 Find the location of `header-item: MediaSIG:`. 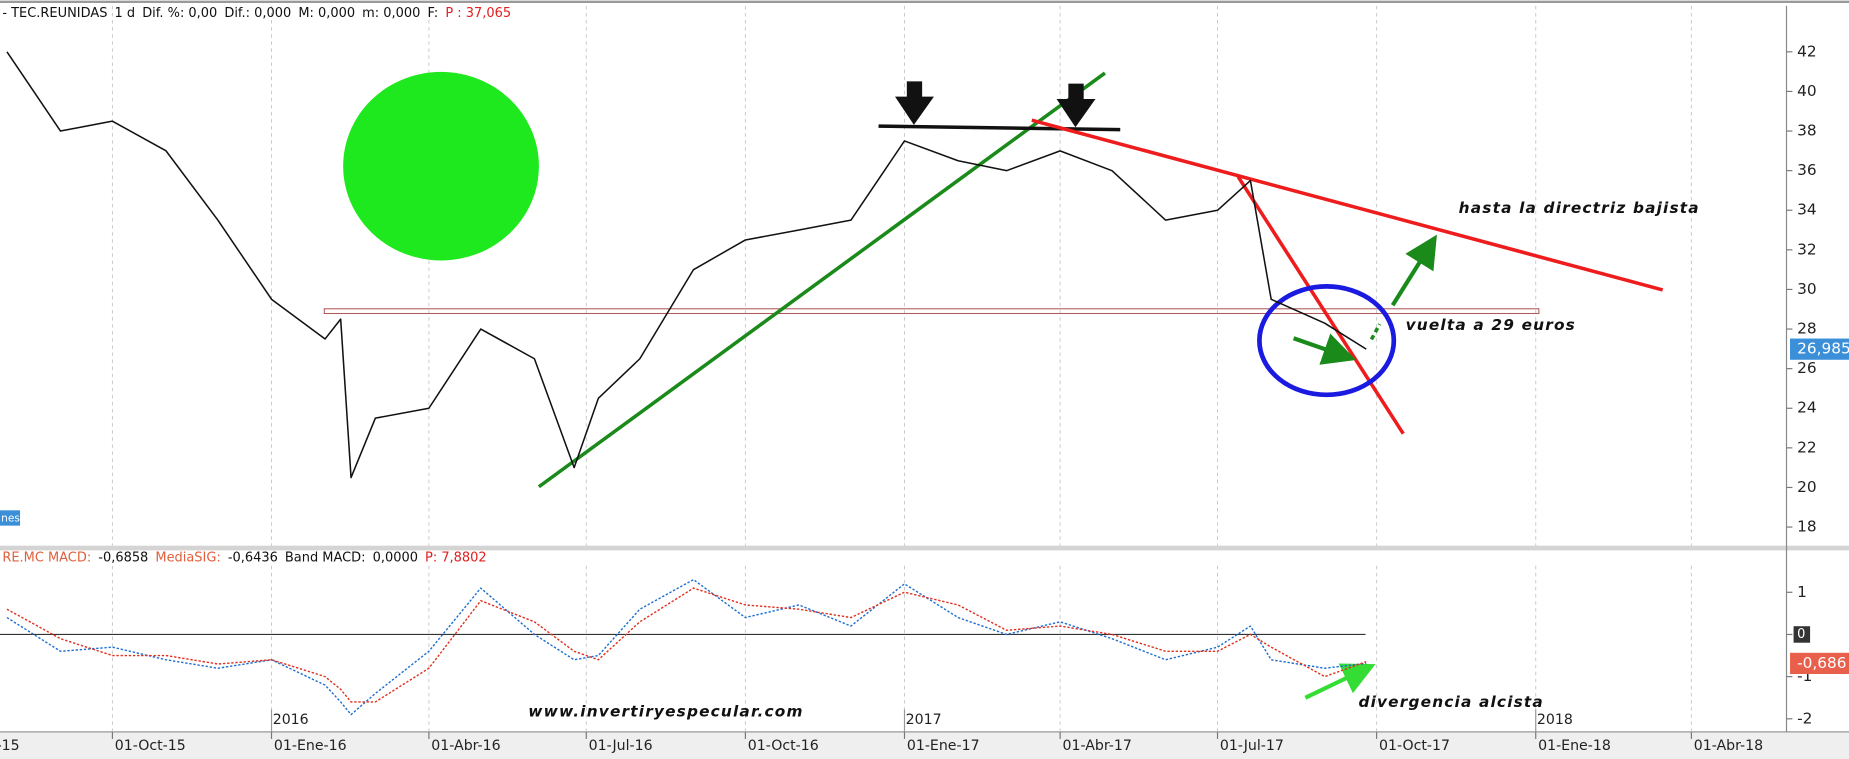

header-item: MediaSIG: is located at coordinates (187, 557).